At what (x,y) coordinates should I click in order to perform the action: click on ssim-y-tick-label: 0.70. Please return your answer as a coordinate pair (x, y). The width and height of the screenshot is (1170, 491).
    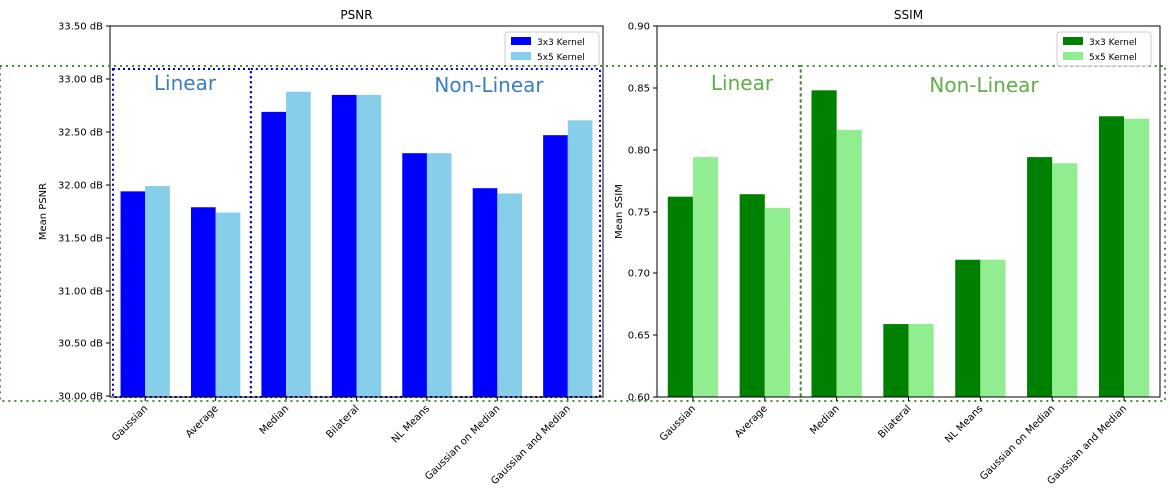
    Looking at the image, I should click on (639, 274).